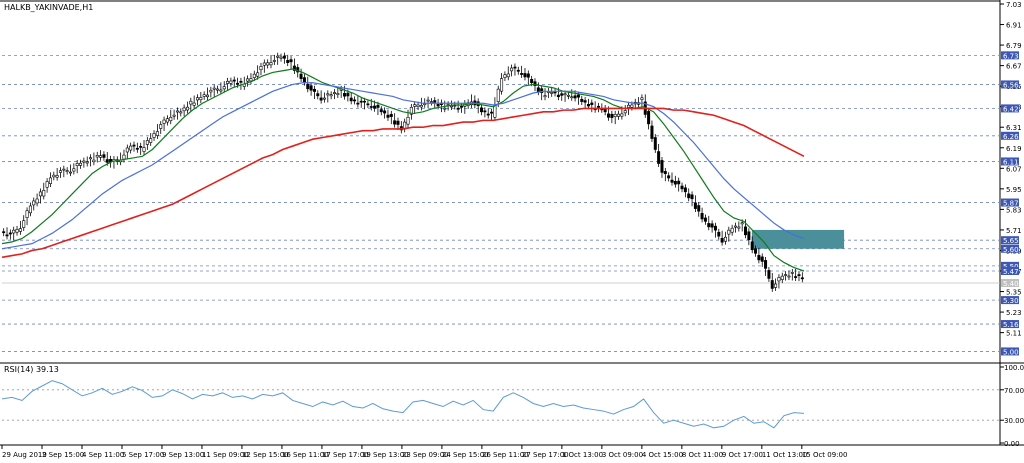  Describe the element at coordinates (345, 455) in the screenshot. I see `time-tick-label: 17 Sep 17:00` at that location.